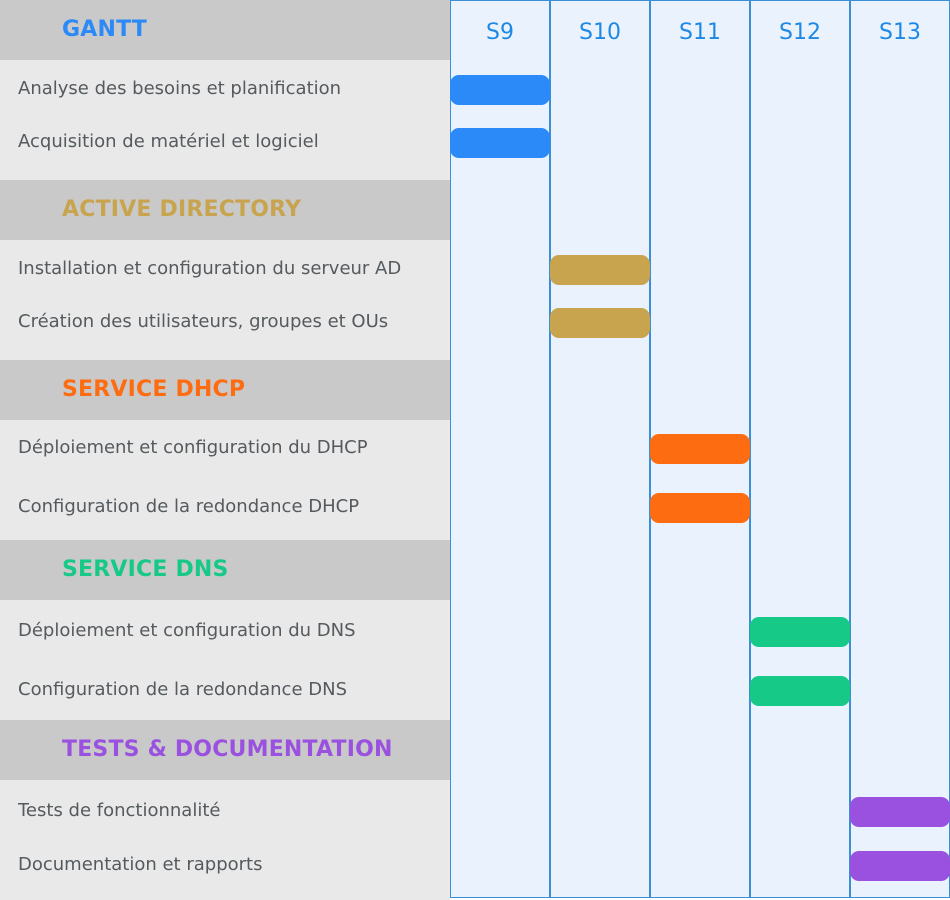  What do you see at coordinates (193, 447) in the screenshot?
I see `task-label: Déploiement et configuration du DHCP` at bounding box center [193, 447].